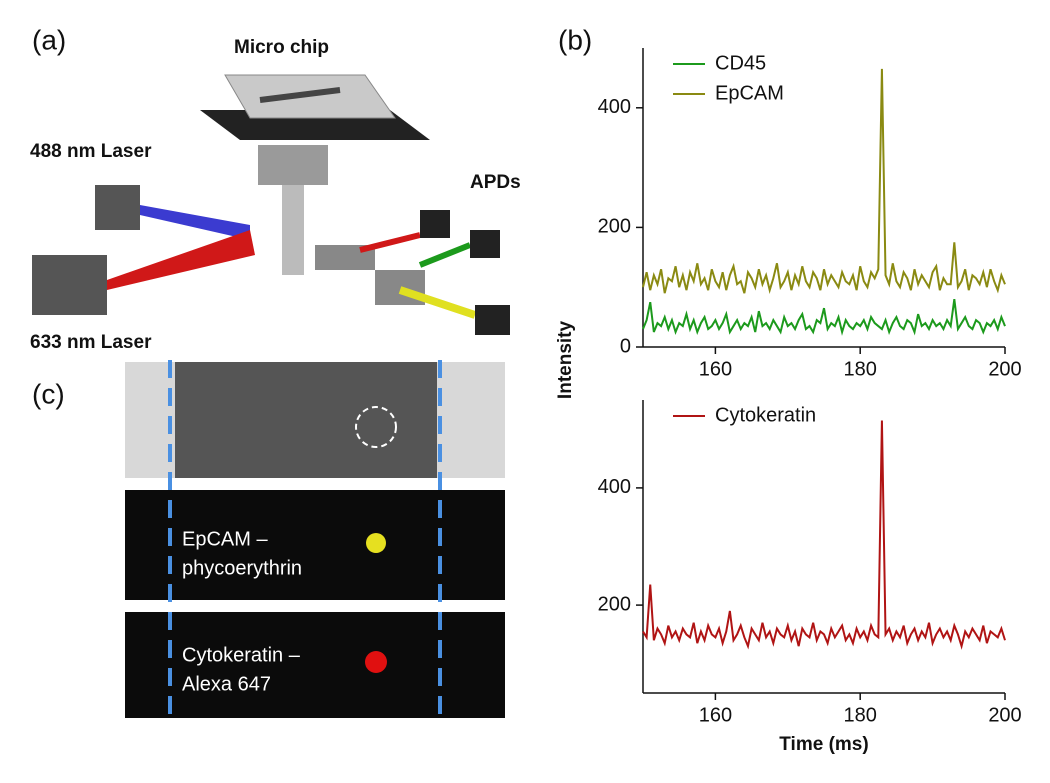 The height and width of the screenshot is (783, 1050). Describe the element at coordinates (281, 47) in the screenshot. I see `label: Micro chip` at that location.